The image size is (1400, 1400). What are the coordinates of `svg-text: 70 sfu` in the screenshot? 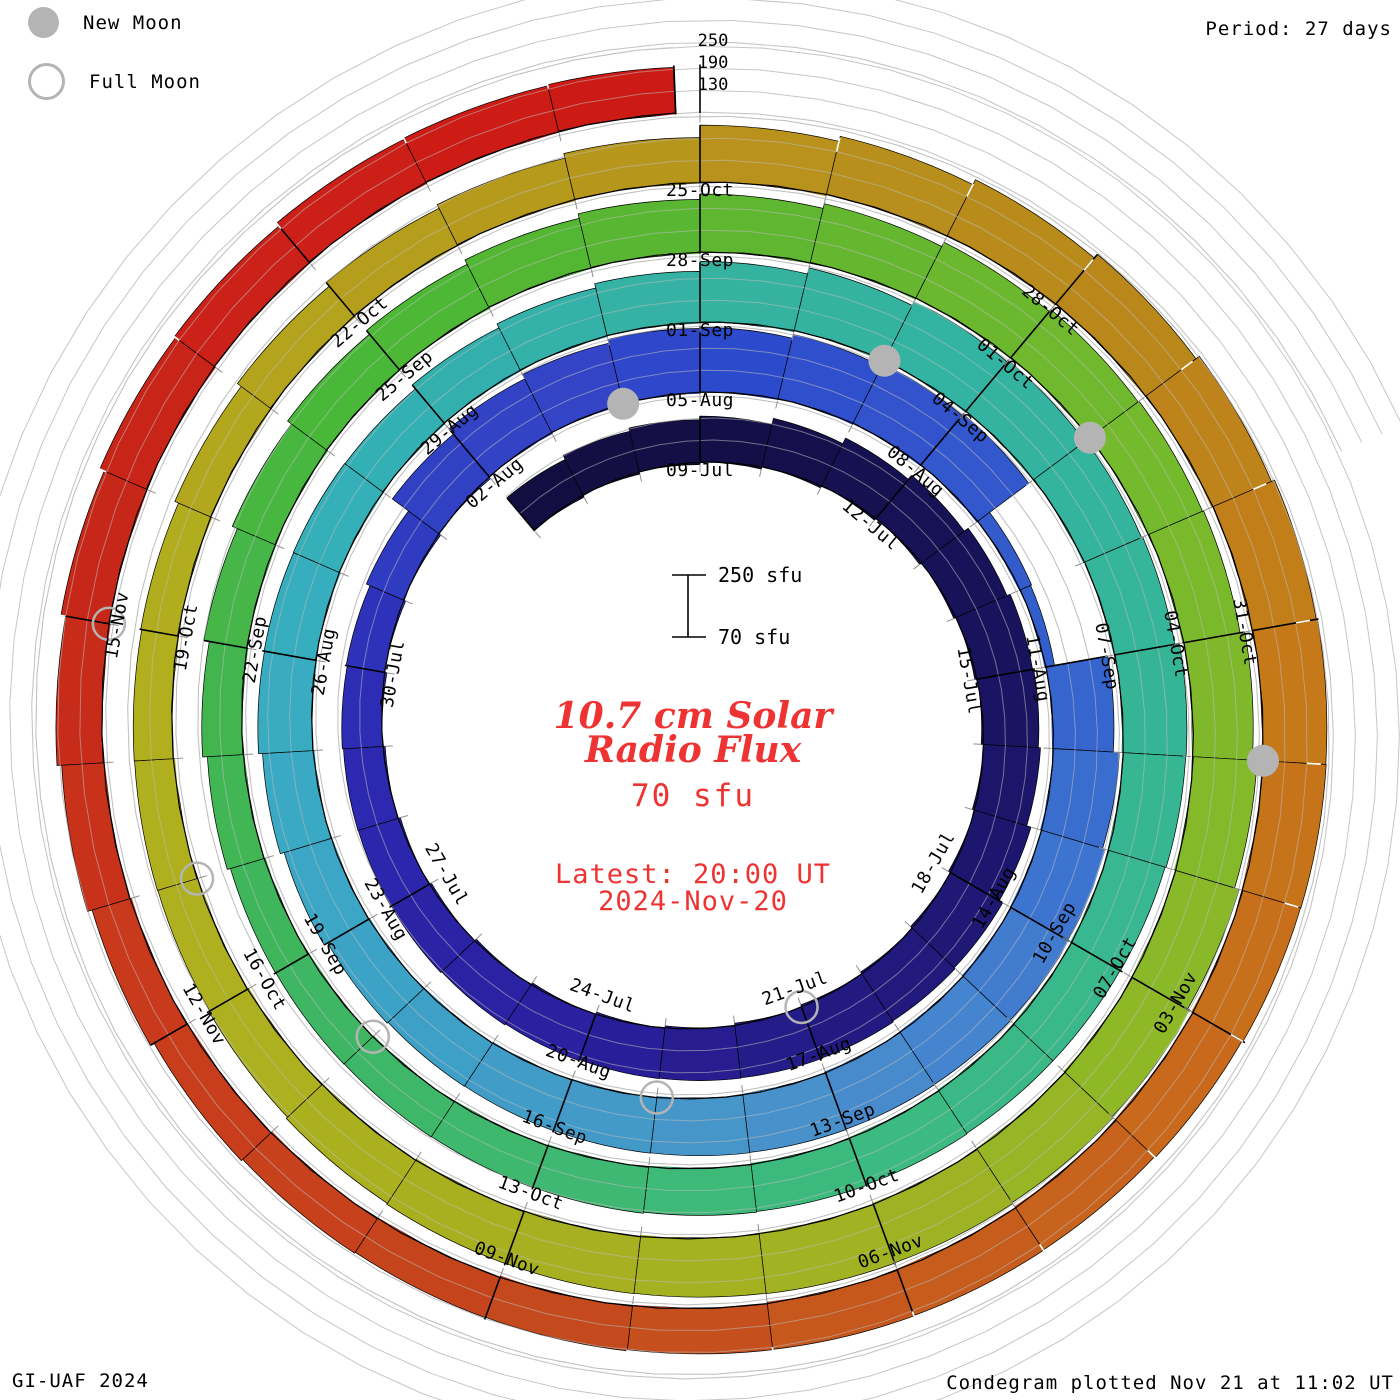 It's located at (754, 637).